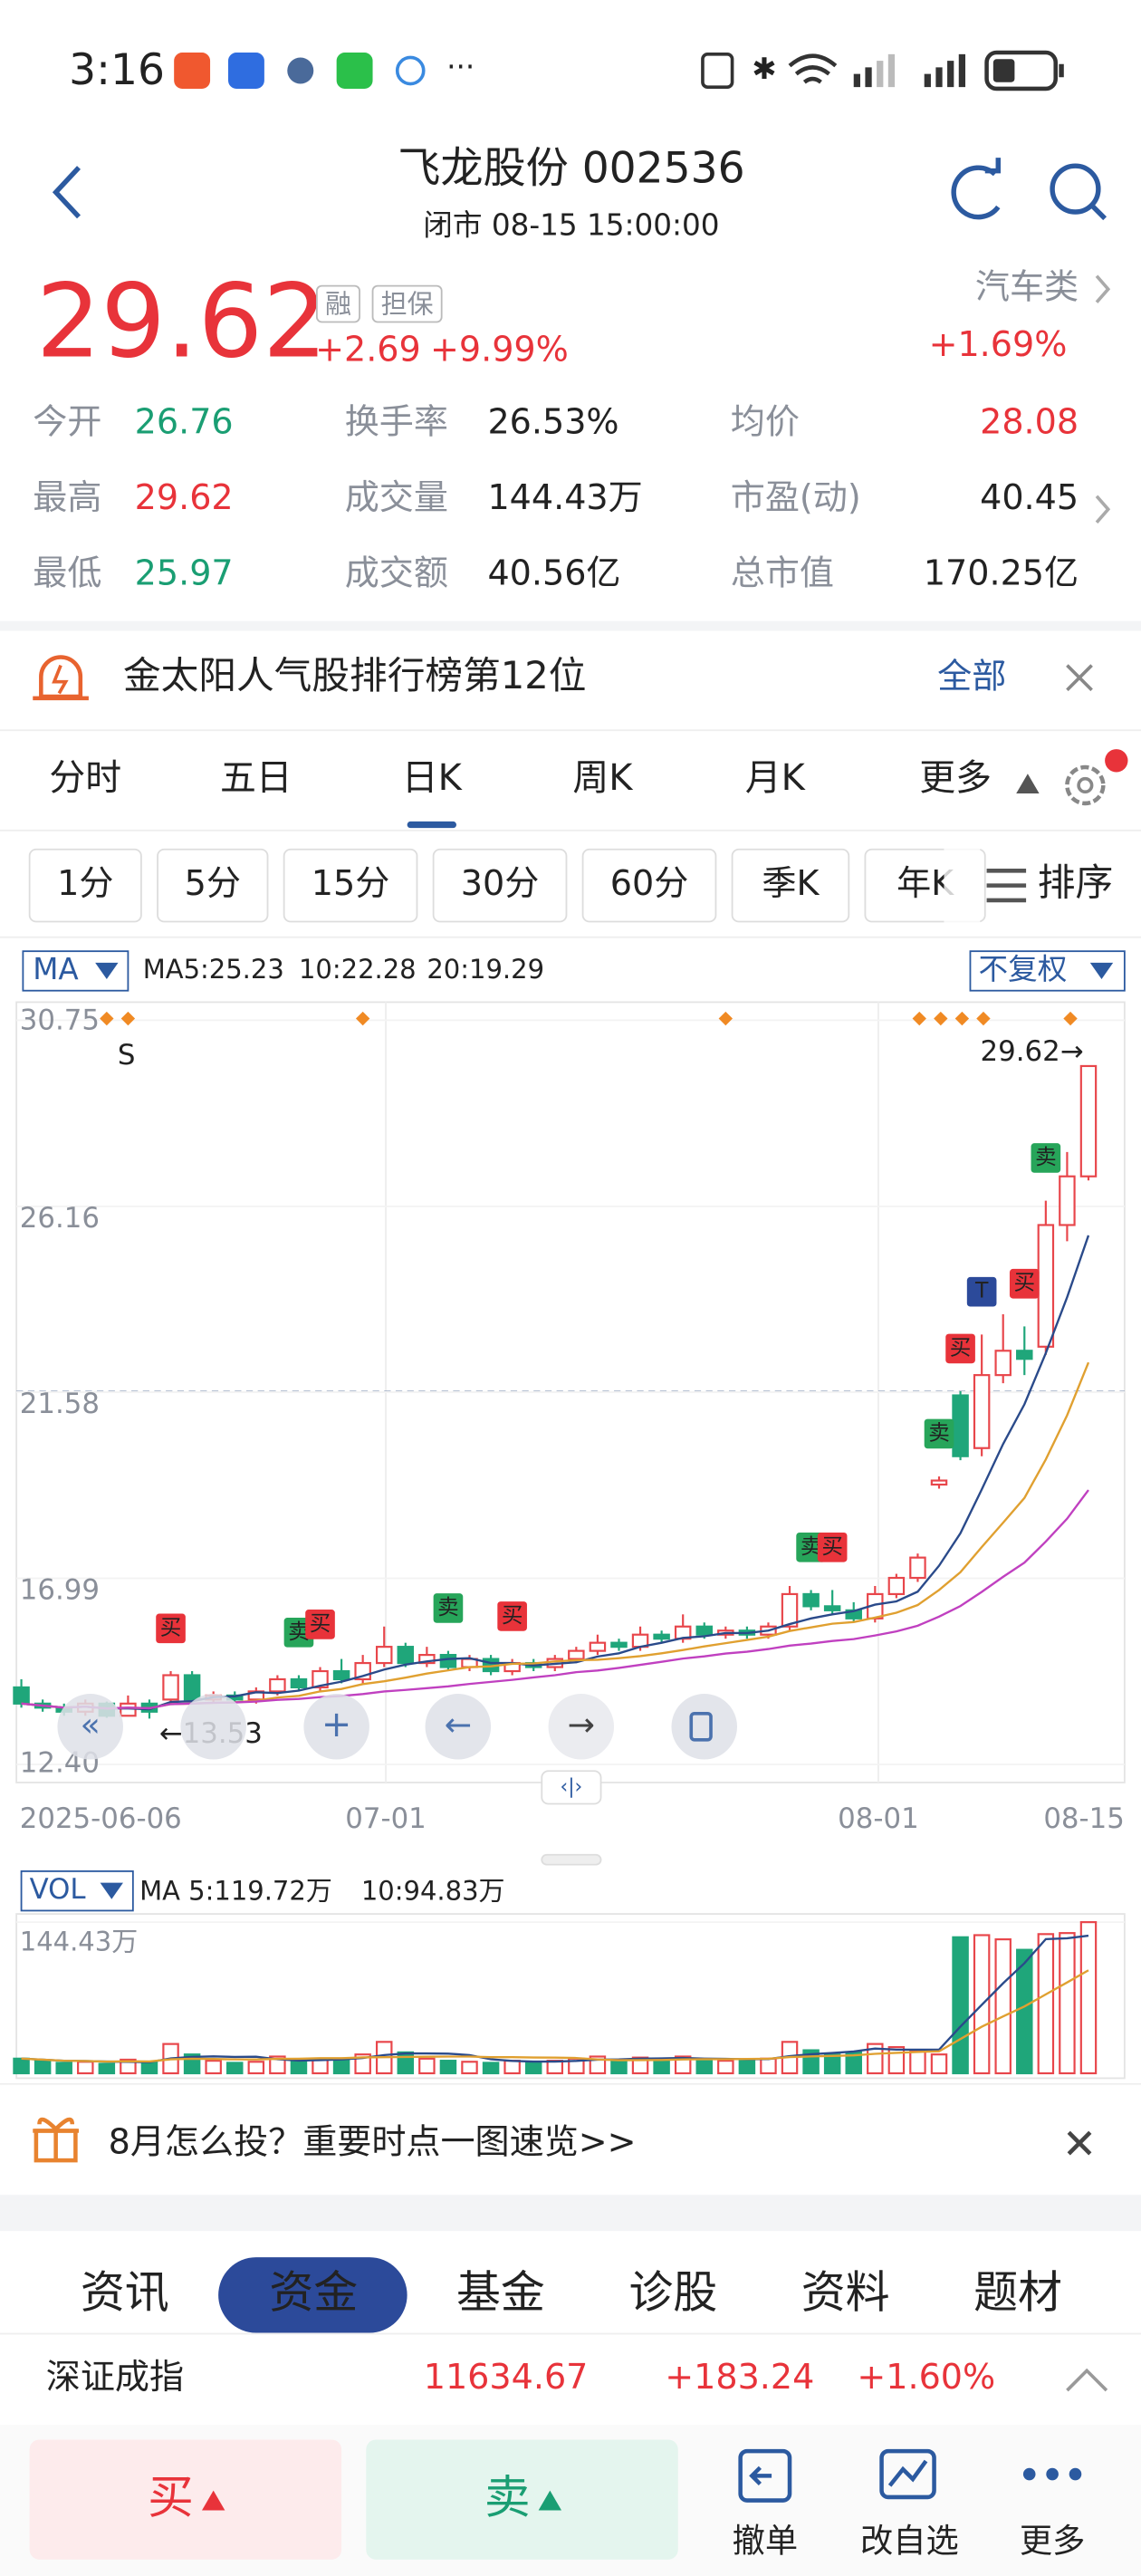 The height and width of the screenshot is (2576, 1141). Describe the element at coordinates (501, 2292) in the screenshot. I see `bottom-tab: 基金` at that location.